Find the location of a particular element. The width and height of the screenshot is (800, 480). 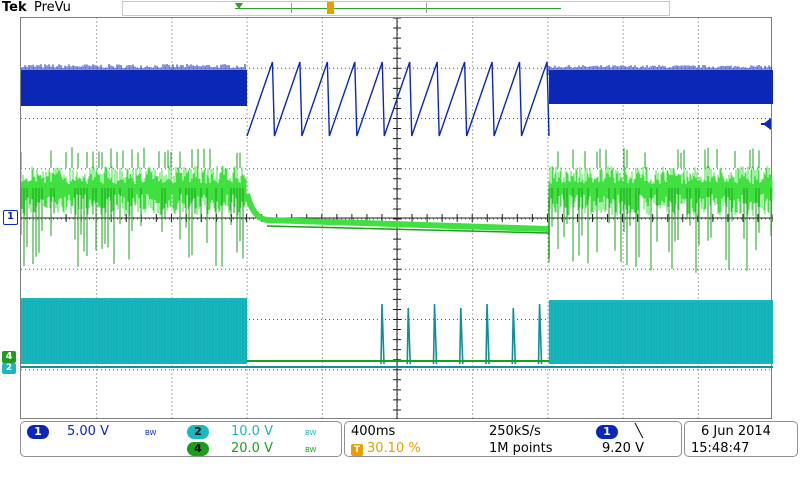

ch1-band-left is located at coordinates (134, 88).